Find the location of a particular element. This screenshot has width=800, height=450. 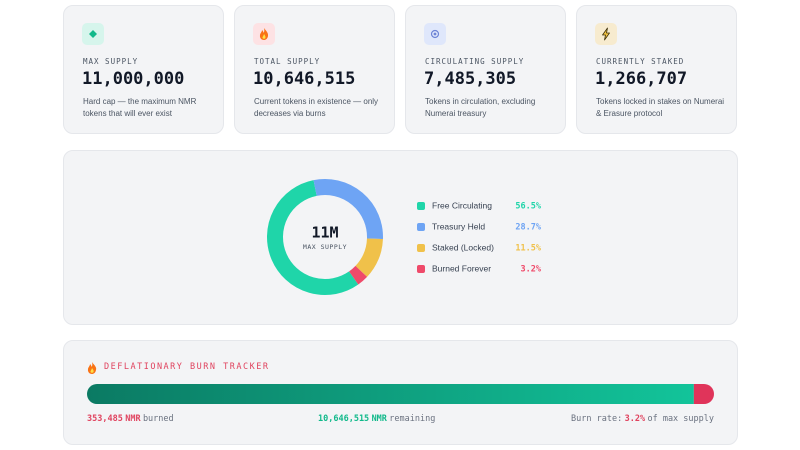

burn-bar is located at coordinates (400, 394).